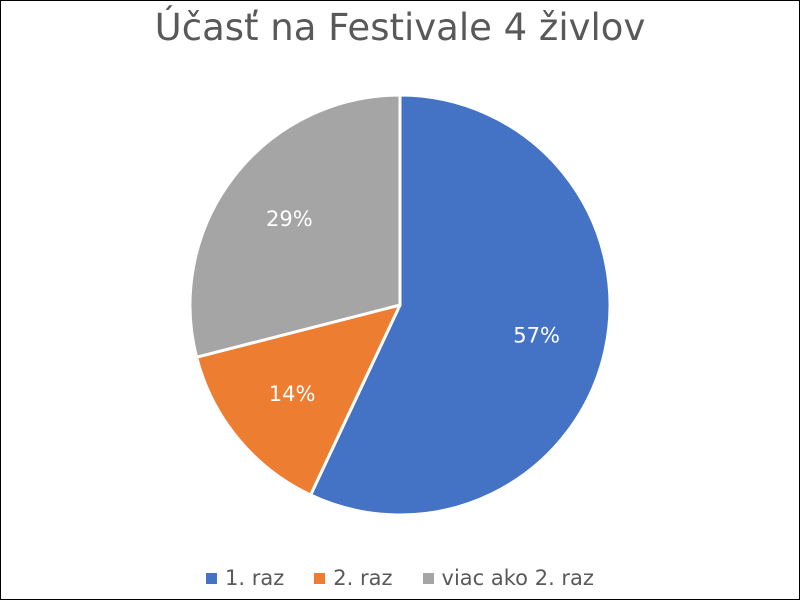 This screenshot has height=600, width=800. I want to click on legend-label-first-time: 1. raz, so click(255, 578).